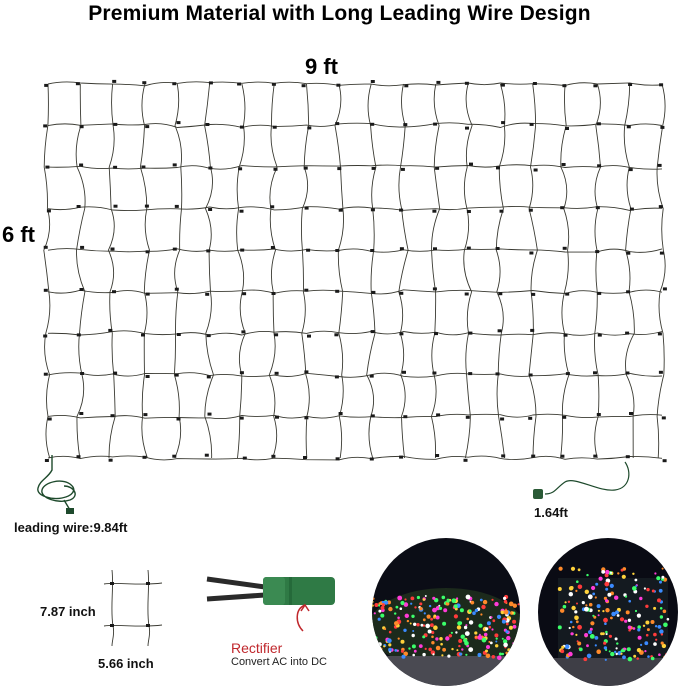 The image size is (679, 686). I want to click on leading-wire-coil, so click(56, 483).